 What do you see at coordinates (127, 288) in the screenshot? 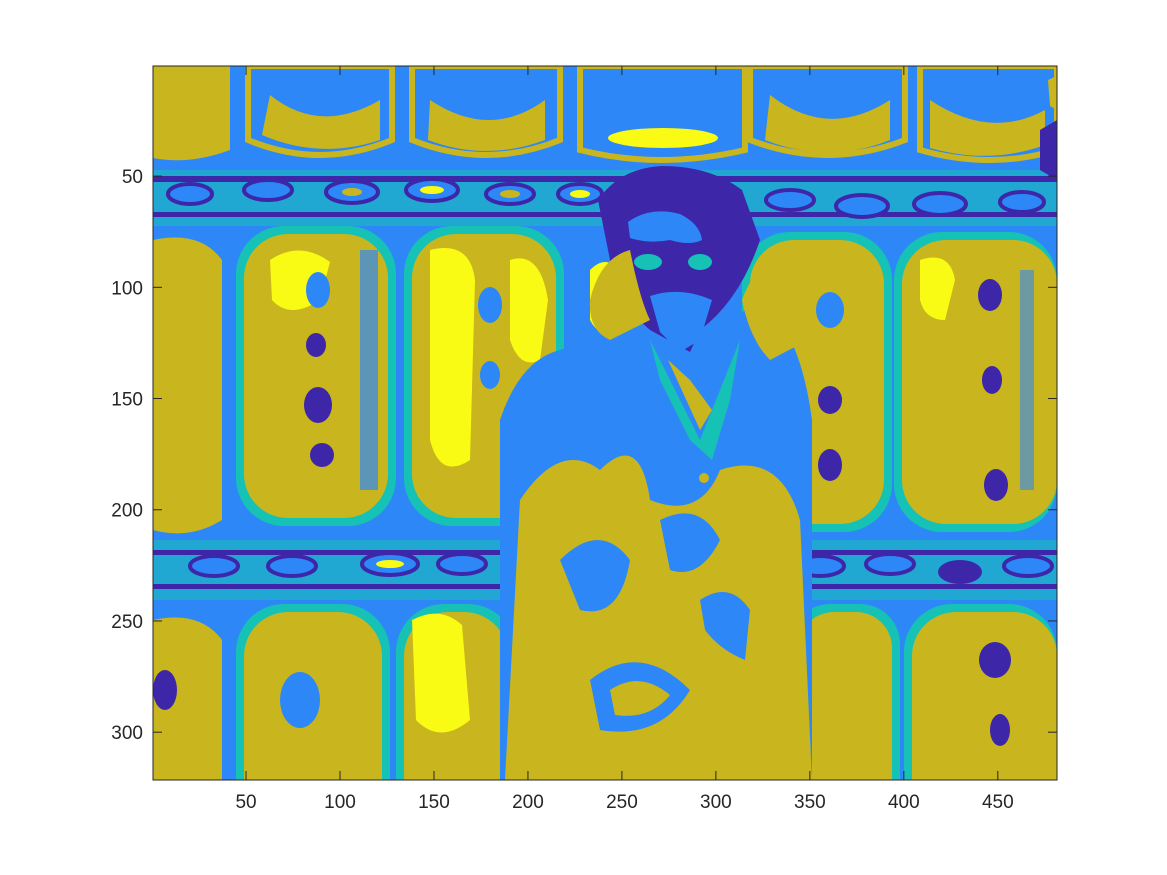
I see `y-tick-label: 100` at bounding box center [127, 288].